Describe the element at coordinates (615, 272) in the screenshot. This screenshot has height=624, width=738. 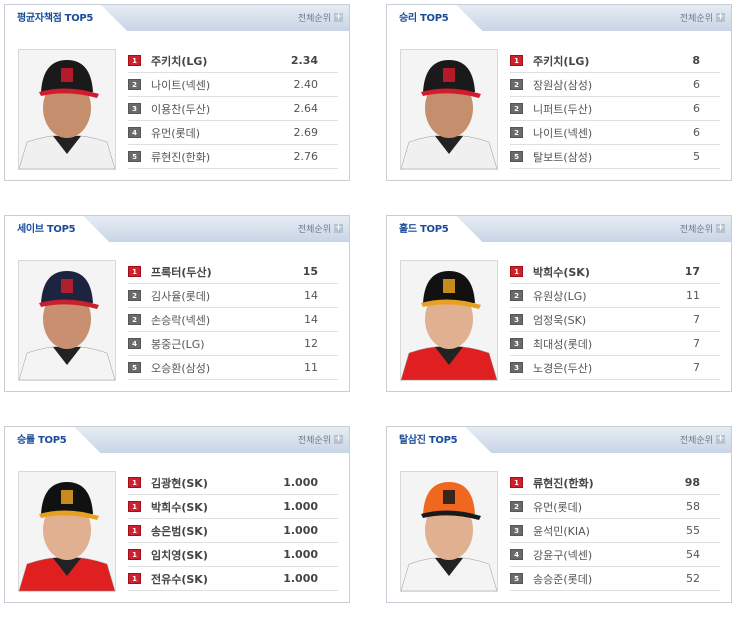
I see `ranking-row: 1 박희수(SK) 17` at that location.